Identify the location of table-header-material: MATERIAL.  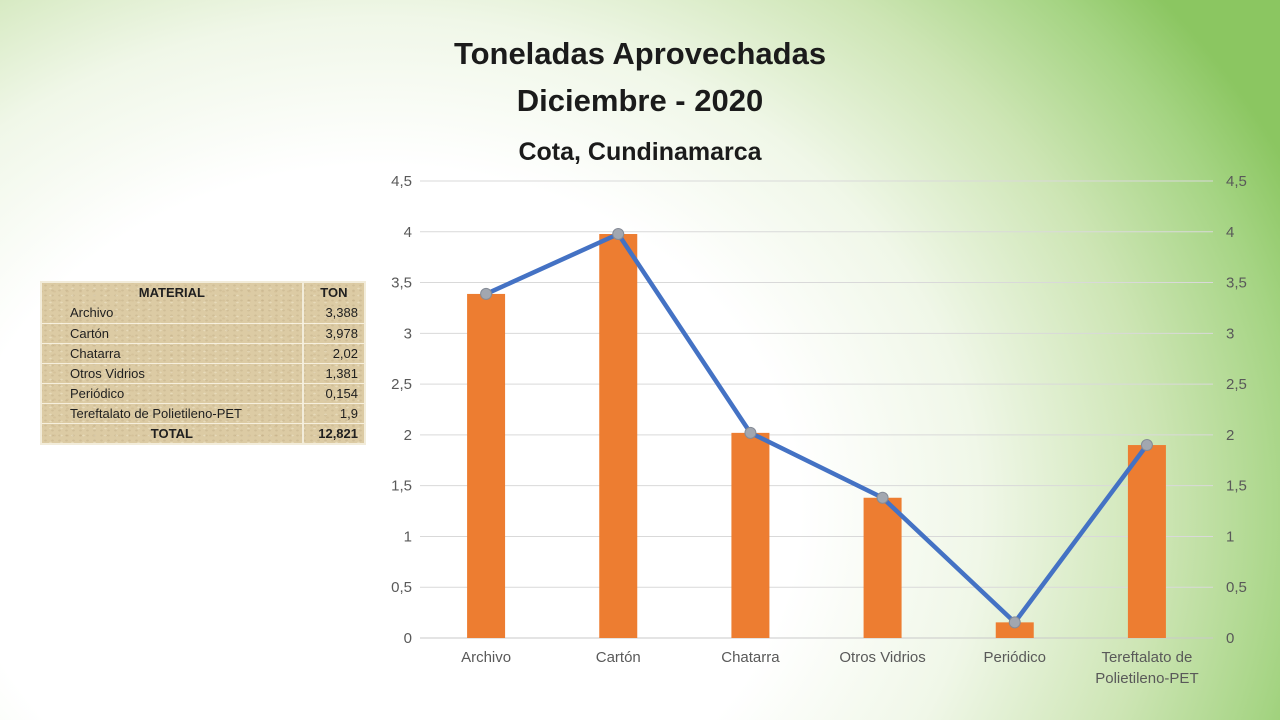
(171, 292).